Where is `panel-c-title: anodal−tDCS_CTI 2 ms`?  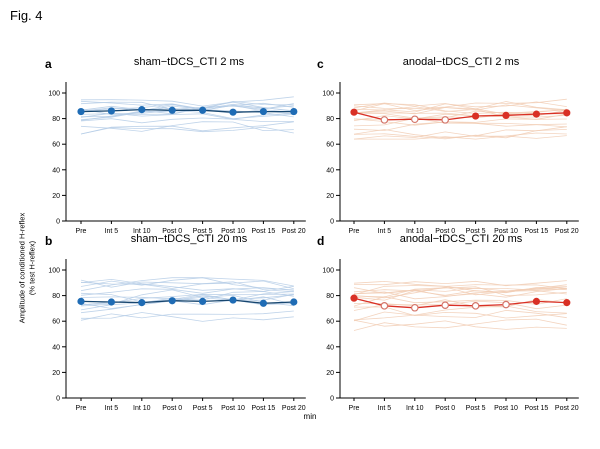
panel-c-title: anodal−tDCS_CTI 2 ms is located at coordinates (461, 62).